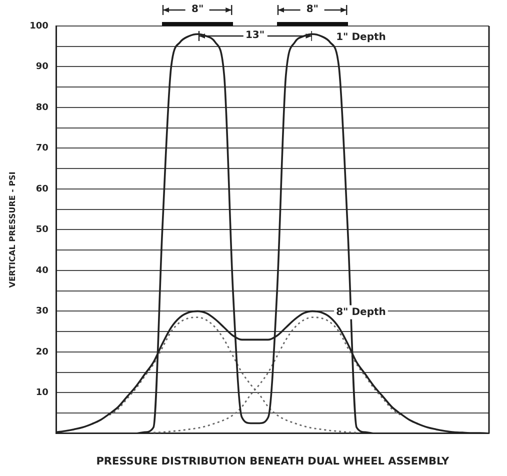 The height and width of the screenshot is (476, 507). What do you see at coordinates (361, 37) in the screenshot?
I see `series-label: 1" Depth` at bounding box center [361, 37].